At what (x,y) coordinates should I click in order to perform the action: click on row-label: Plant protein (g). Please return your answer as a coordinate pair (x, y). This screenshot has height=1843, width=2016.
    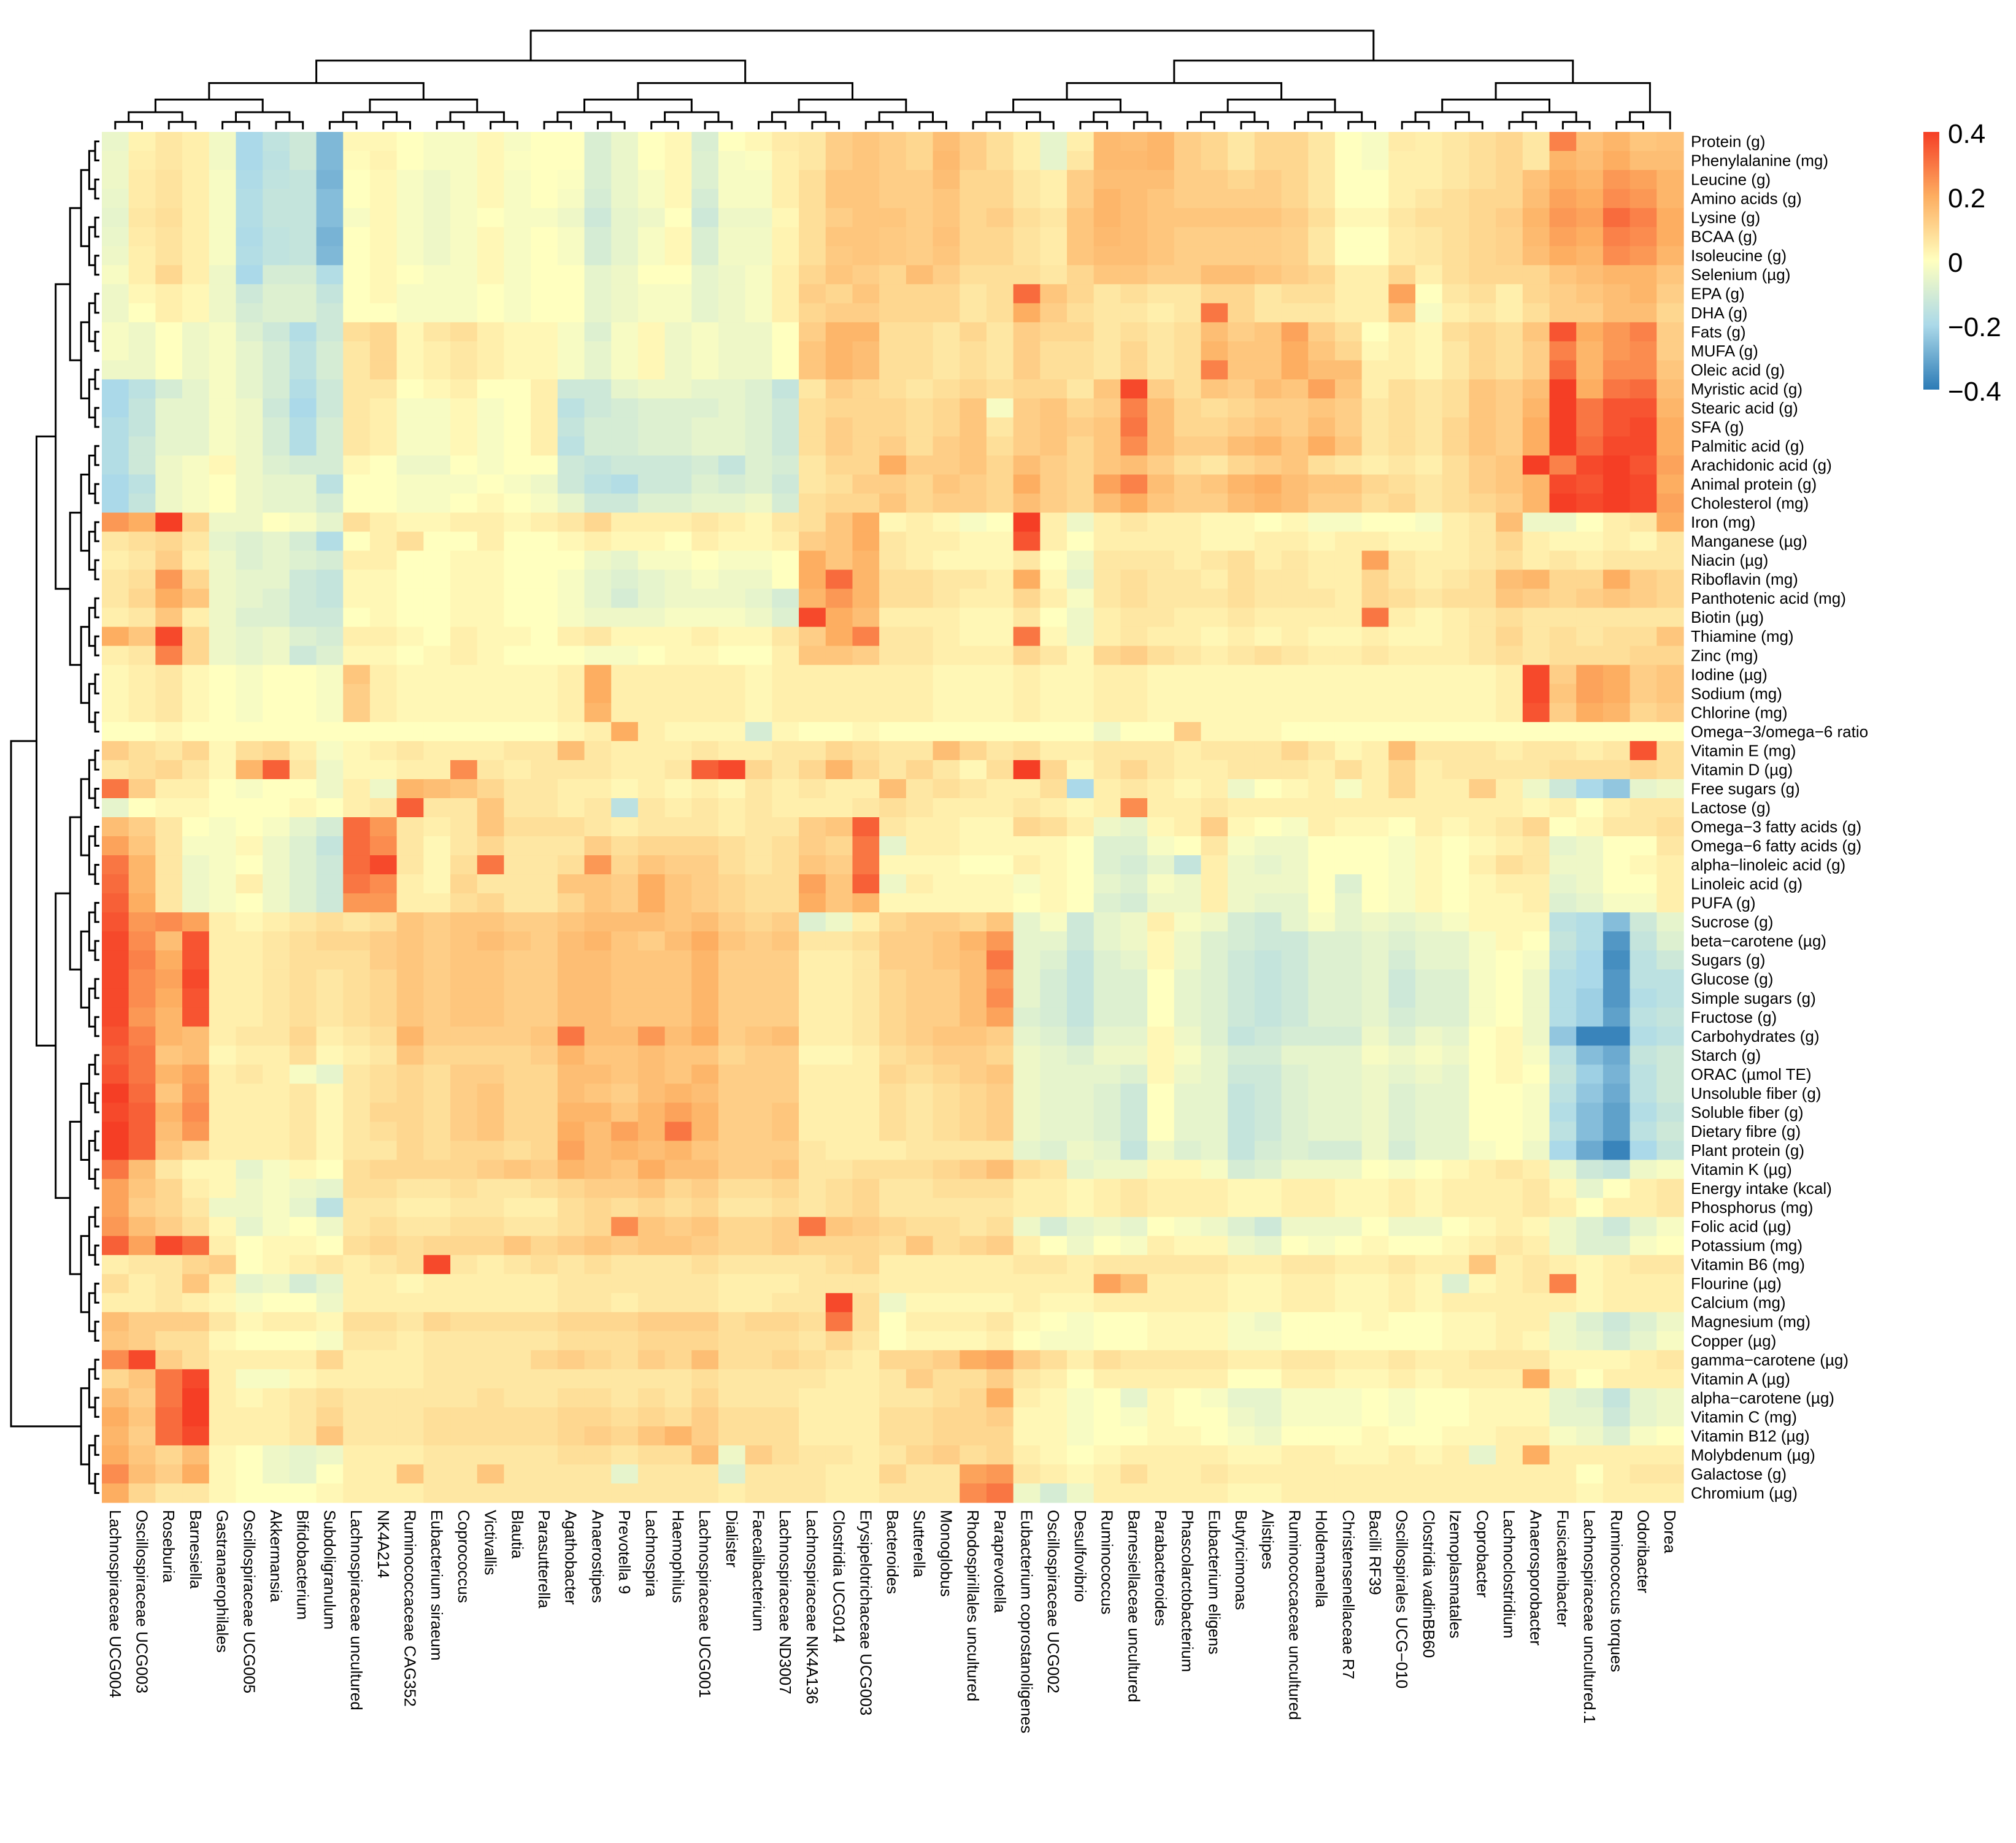
    Looking at the image, I should click on (1747, 1150).